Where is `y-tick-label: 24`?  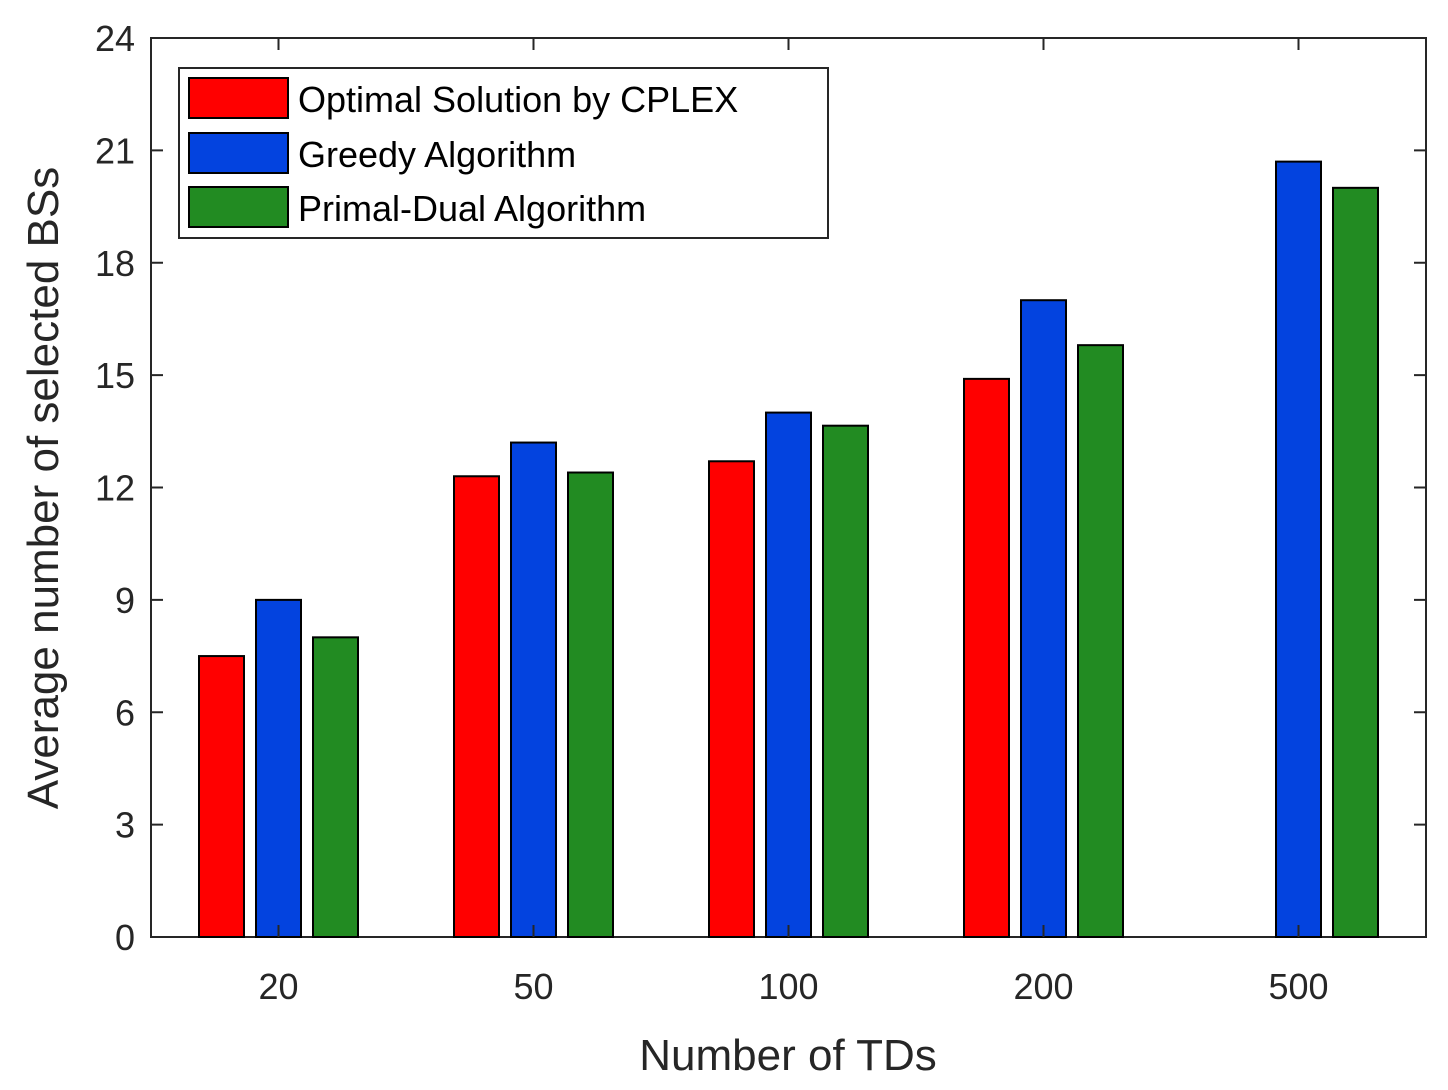 y-tick-label: 24 is located at coordinates (115, 38).